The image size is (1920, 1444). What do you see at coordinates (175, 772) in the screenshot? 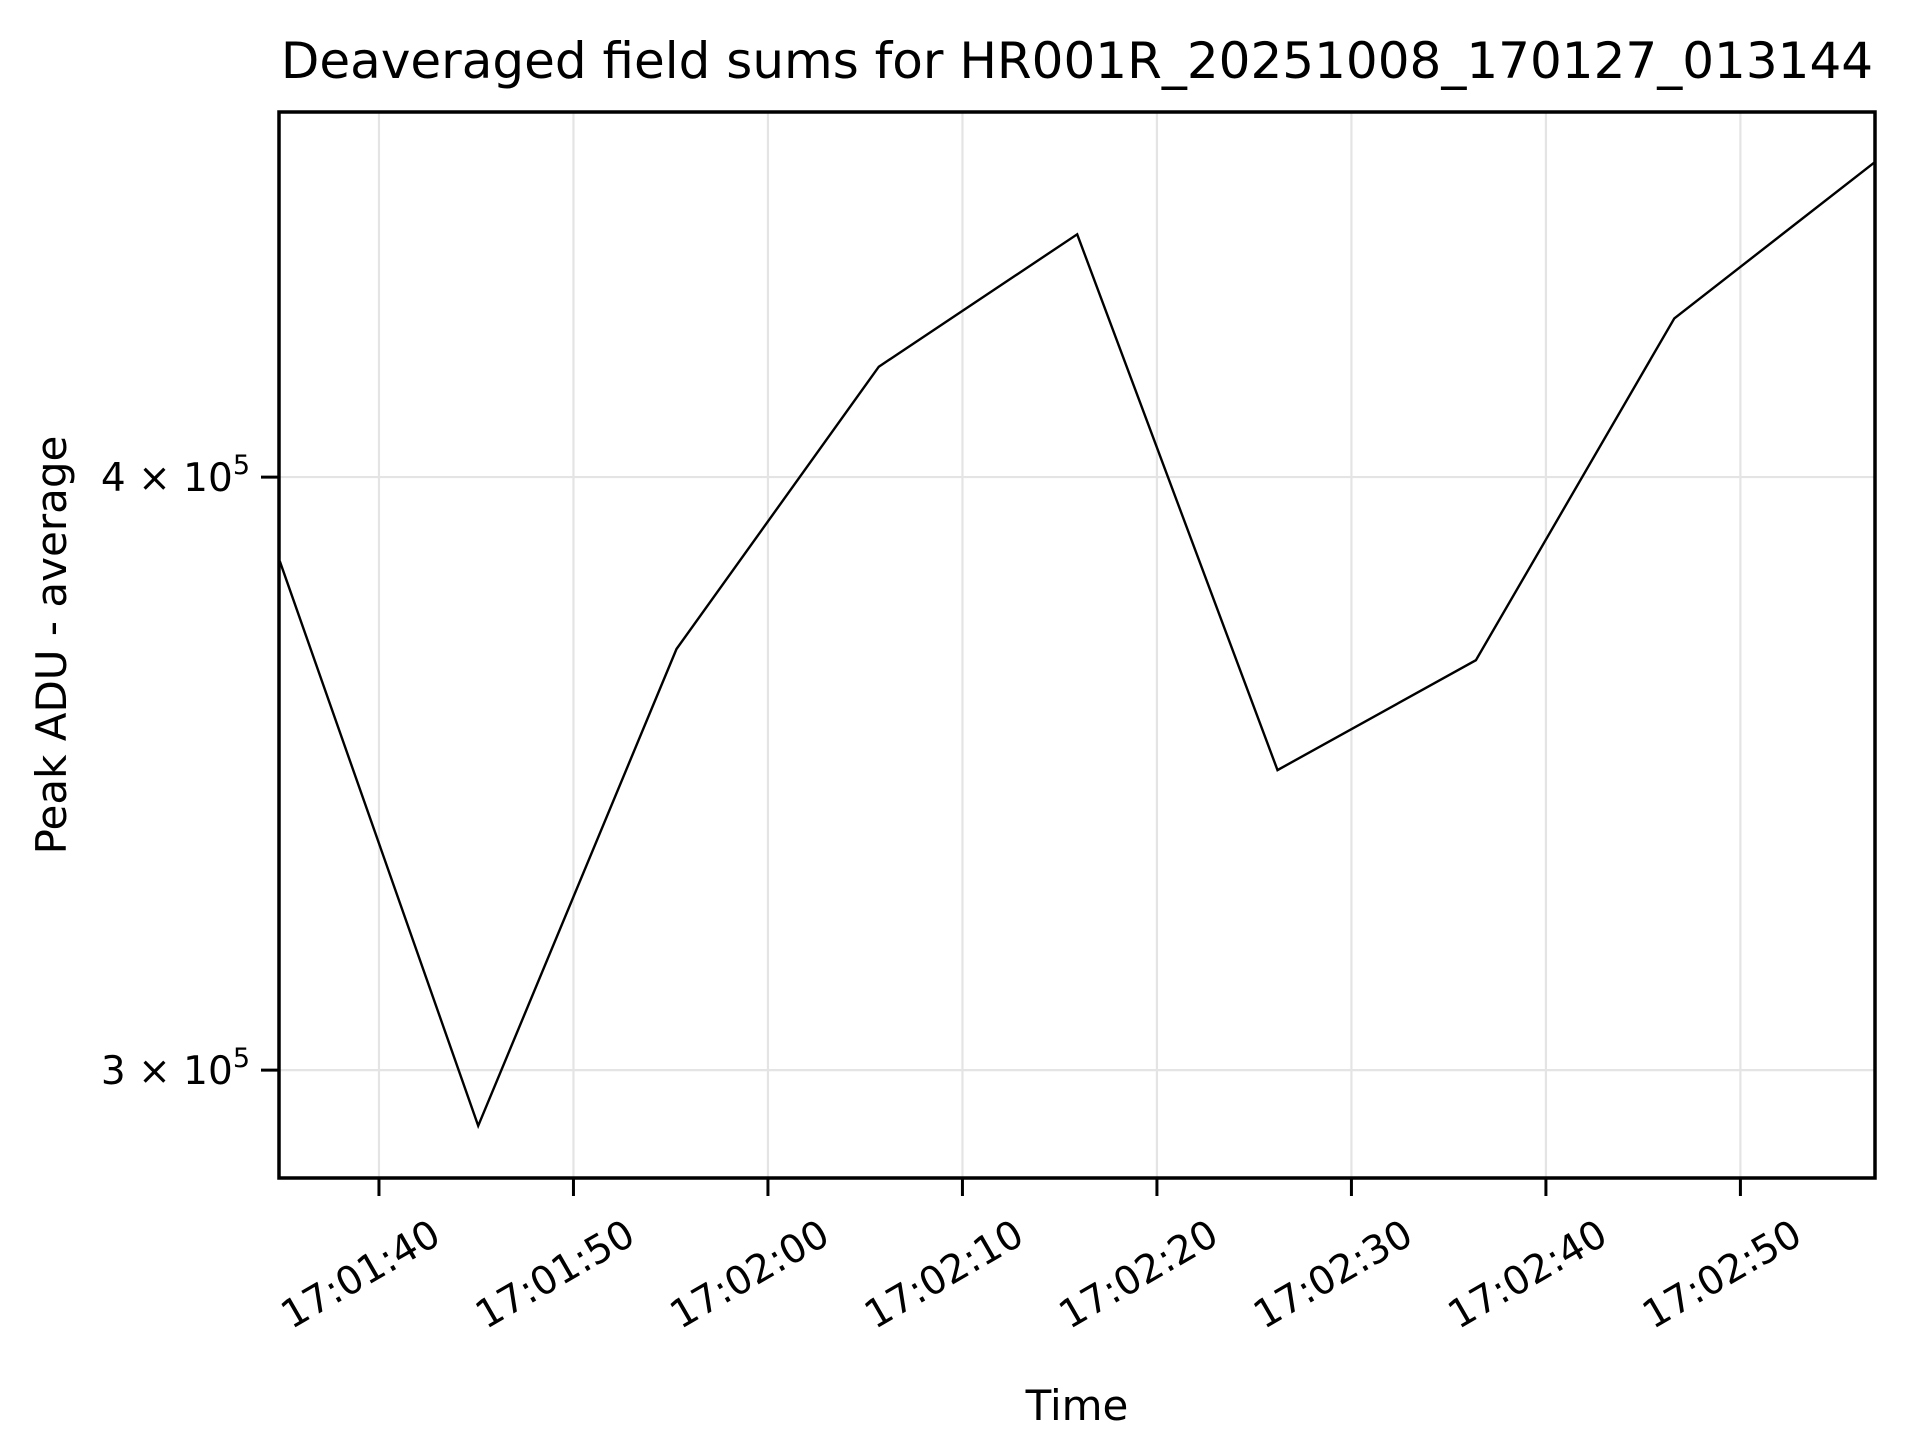
I see `y-axis-tick-labels: 3 × 105 4 × 105` at bounding box center [175, 772].